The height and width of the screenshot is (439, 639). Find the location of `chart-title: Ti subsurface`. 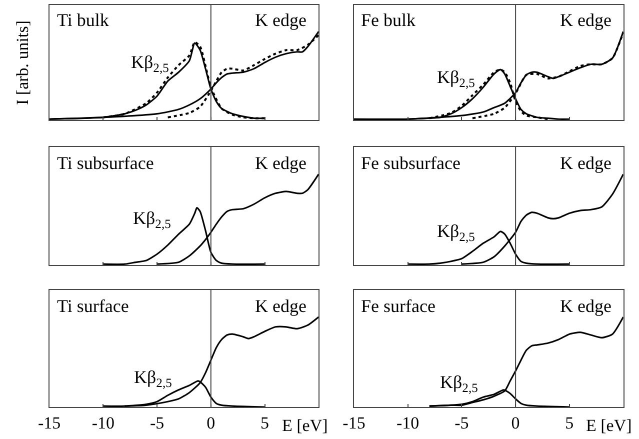

chart-title: Ti subsurface is located at coordinates (105, 163).